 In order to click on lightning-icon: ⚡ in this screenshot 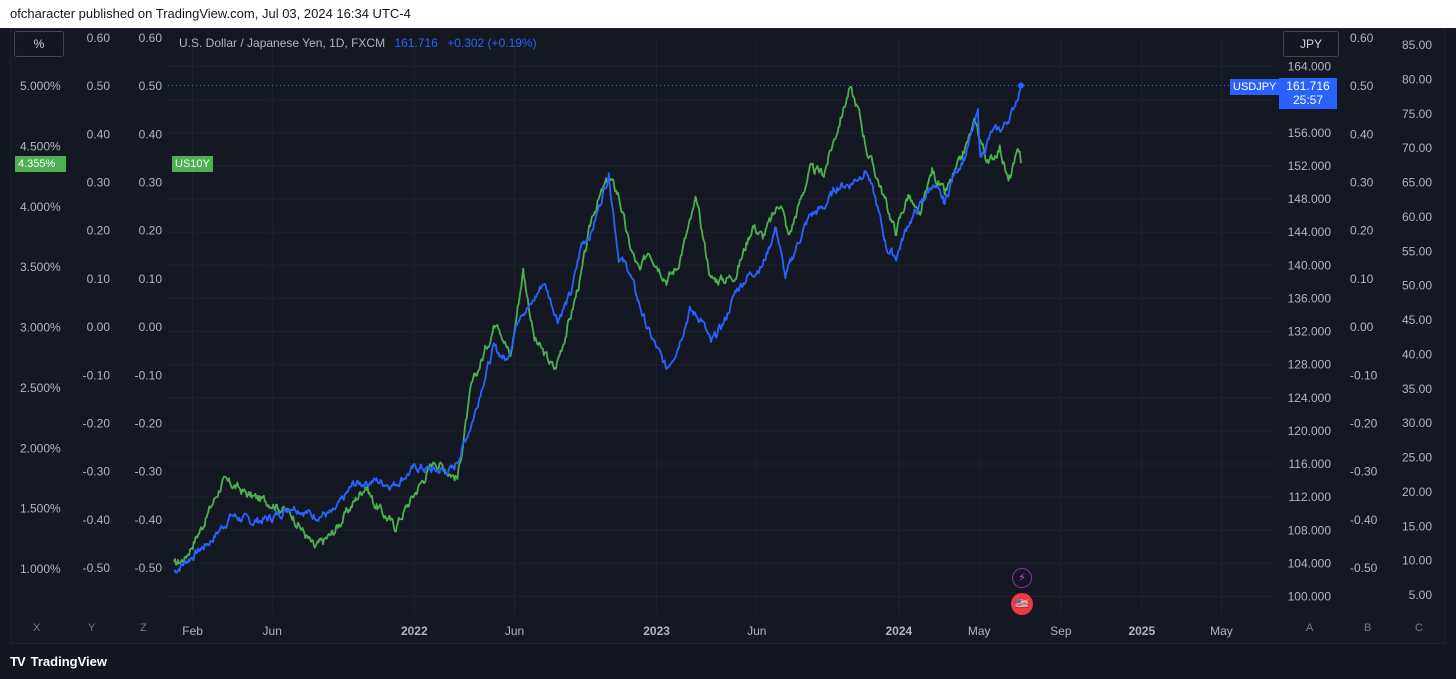, I will do `click(1022, 578)`.